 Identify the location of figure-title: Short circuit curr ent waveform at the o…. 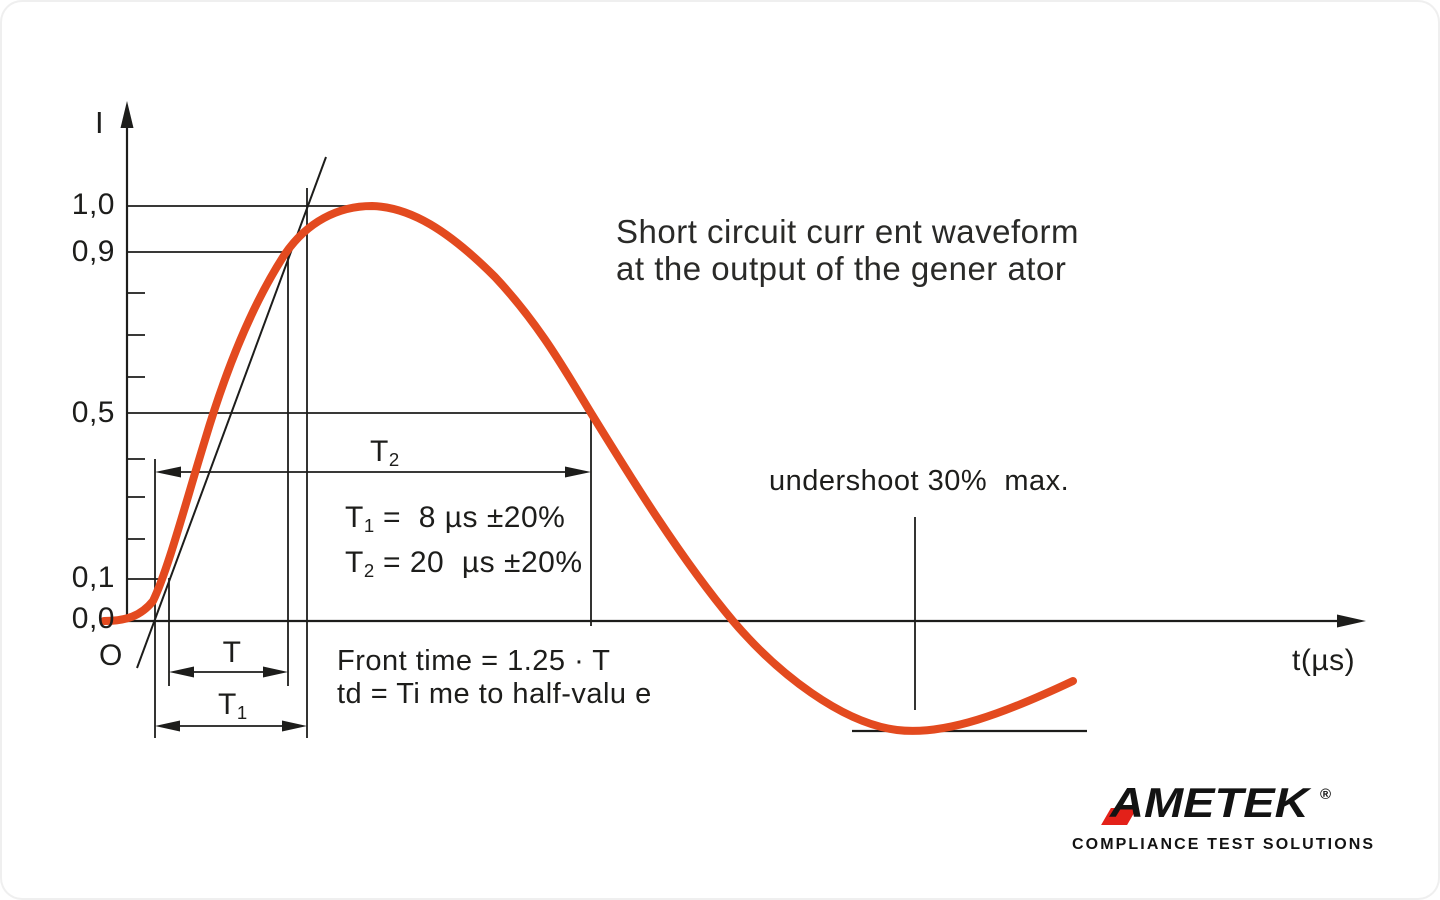
(847, 250).